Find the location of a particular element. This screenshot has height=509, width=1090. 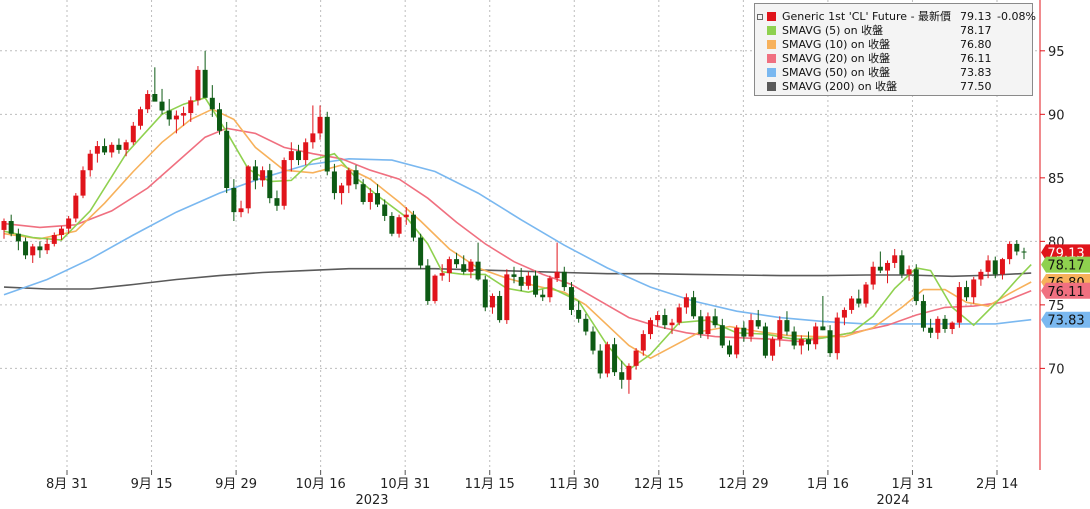

y-tick-label: 70 is located at coordinates (1056, 369).